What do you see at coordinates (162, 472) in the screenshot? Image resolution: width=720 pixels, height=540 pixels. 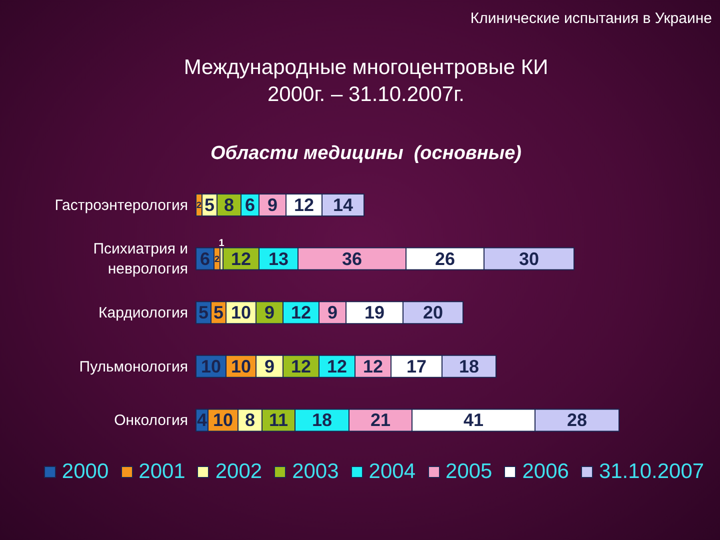 I see `legend-label: 2001` at bounding box center [162, 472].